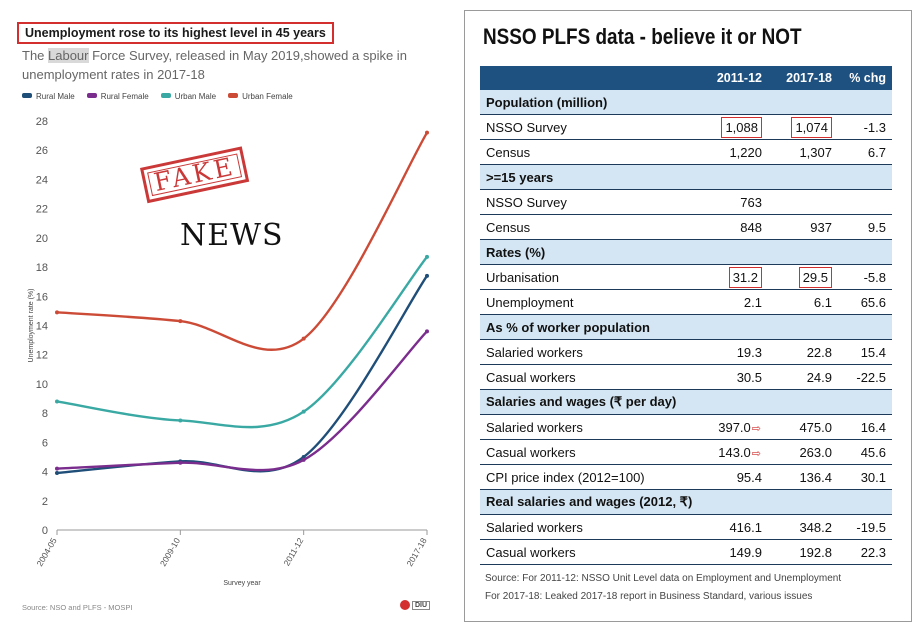 The height and width of the screenshot is (632, 918). What do you see at coordinates (815, 427) in the screenshot?
I see `cell-value: 475.0` at bounding box center [815, 427].